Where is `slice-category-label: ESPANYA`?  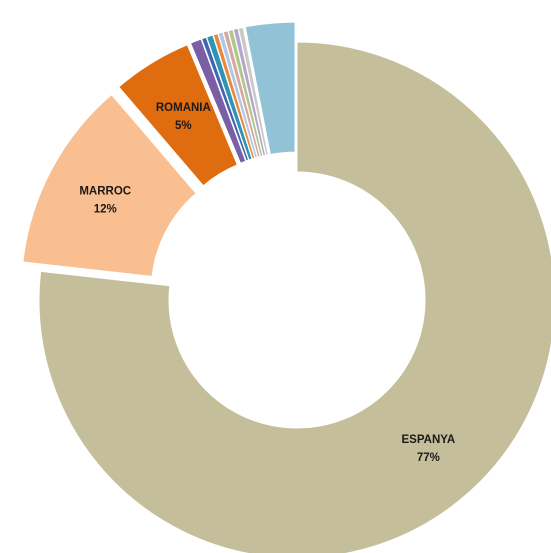 slice-category-label: ESPANYA is located at coordinates (429, 440).